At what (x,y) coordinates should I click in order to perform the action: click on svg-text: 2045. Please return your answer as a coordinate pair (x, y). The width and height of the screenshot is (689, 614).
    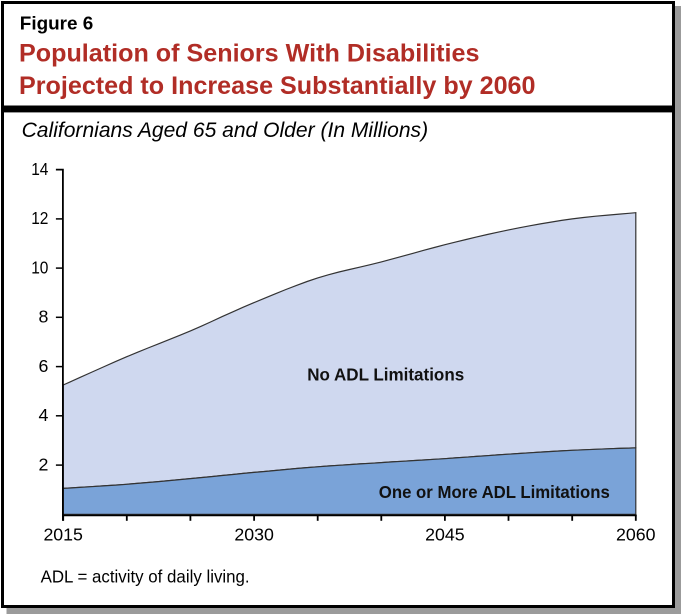
    Looking at the image, I should click on (445, 534).